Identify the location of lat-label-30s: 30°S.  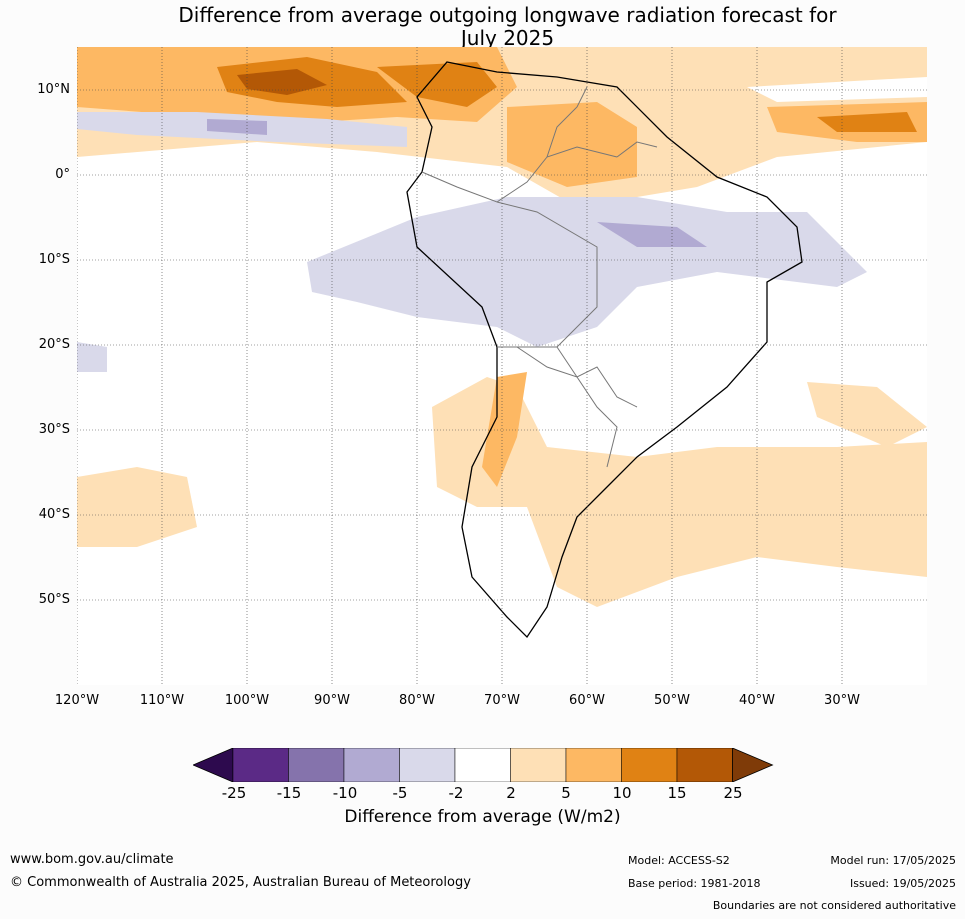
(54, 429).